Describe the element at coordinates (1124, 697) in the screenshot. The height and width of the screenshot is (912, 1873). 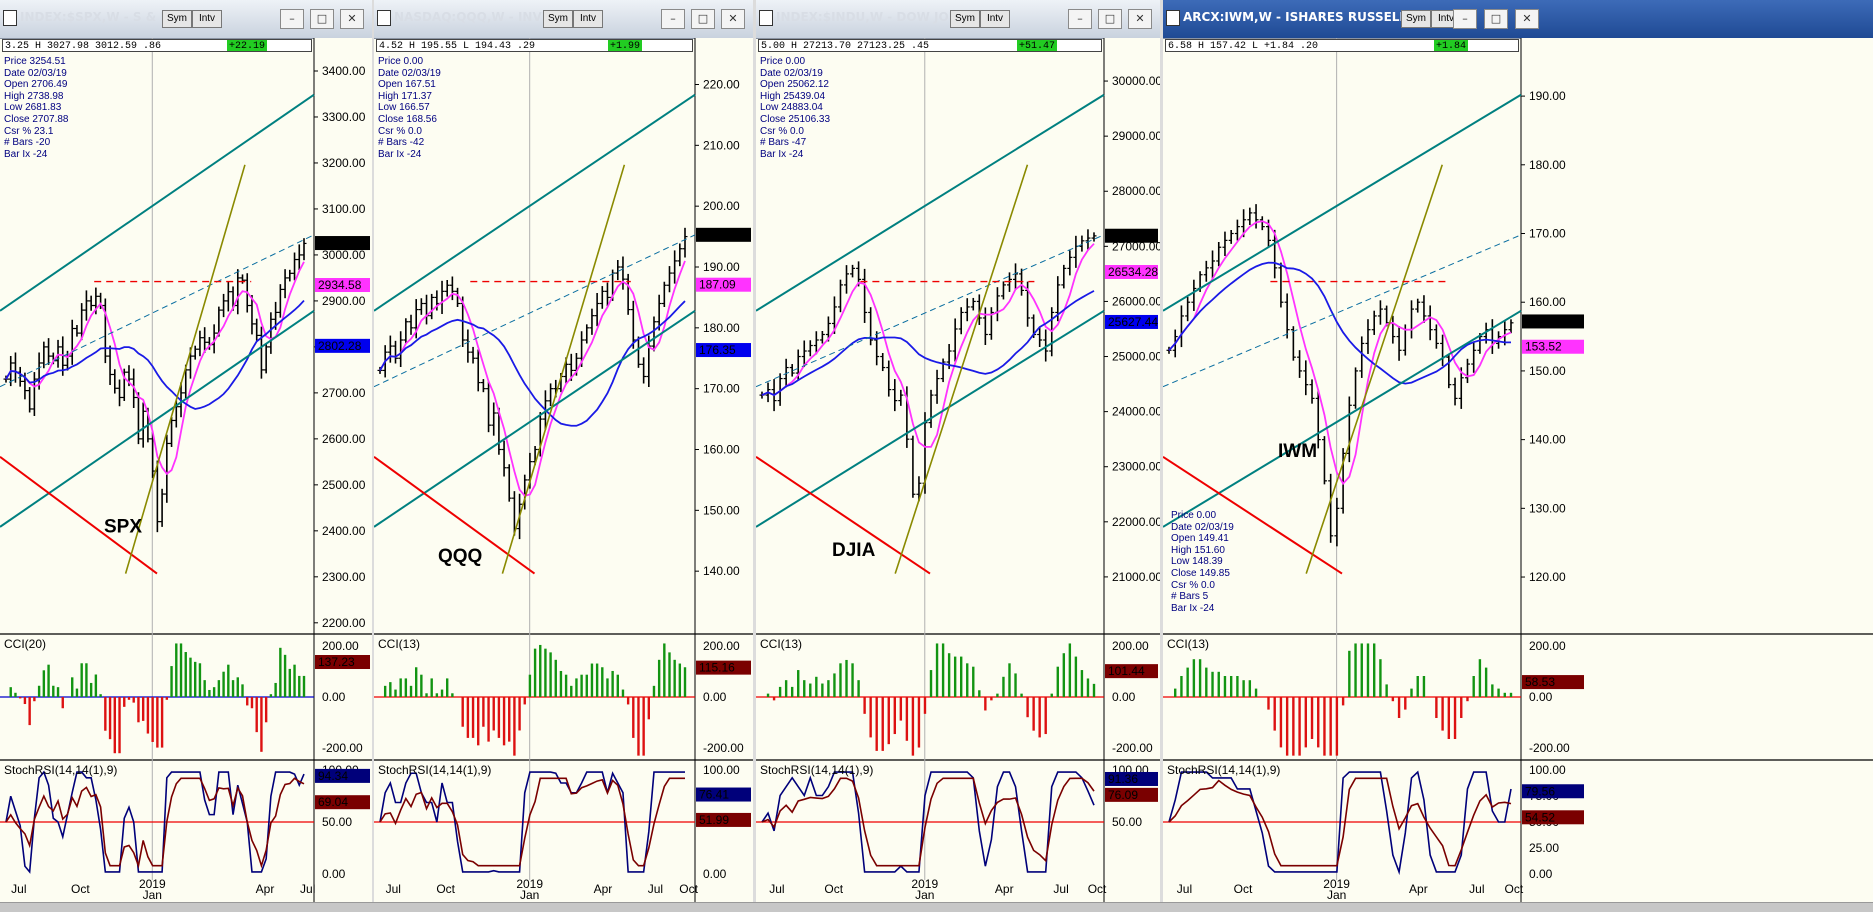
I see `cci-tick-label: 0.00` at that location.